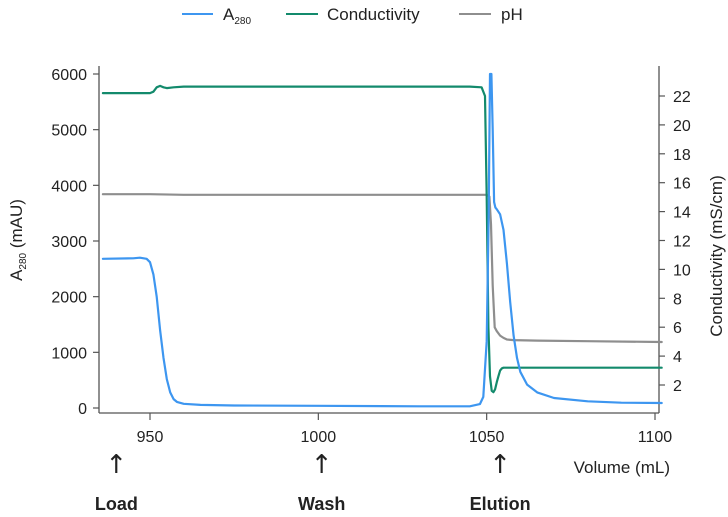  Describe the element at coordinates (677, 386) in the screenshot. I see `right-tick-label: 2` at that location.